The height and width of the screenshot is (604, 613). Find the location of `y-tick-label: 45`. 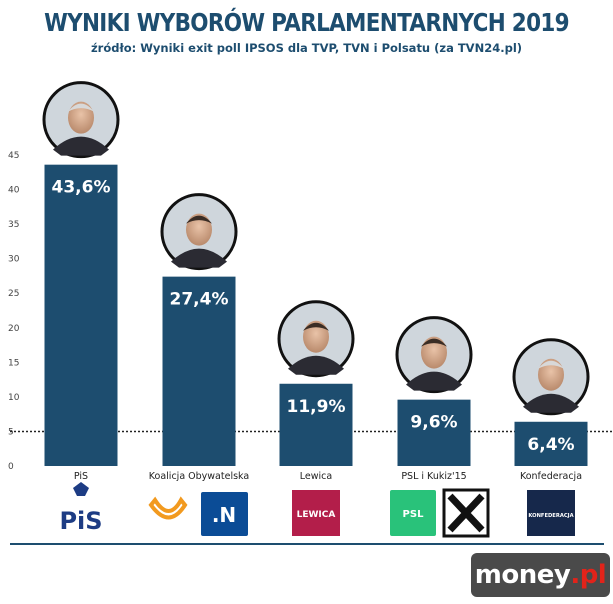

y-tick-label: 45 is located at coordinates (13, 156).